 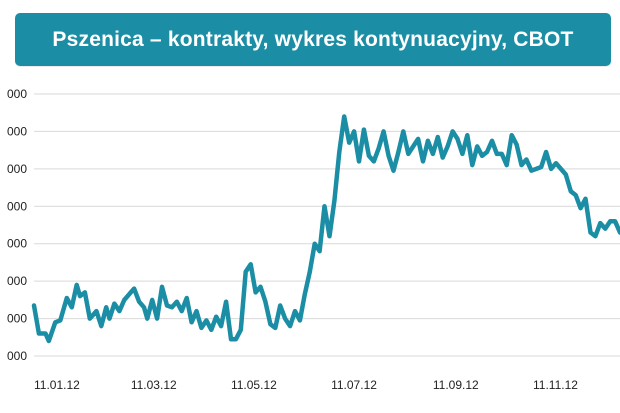 What do you see at coordinates (354, 385) in the screenshot?
I see `x-tick-label: 11.07.12` at bounding box center [354, 385].